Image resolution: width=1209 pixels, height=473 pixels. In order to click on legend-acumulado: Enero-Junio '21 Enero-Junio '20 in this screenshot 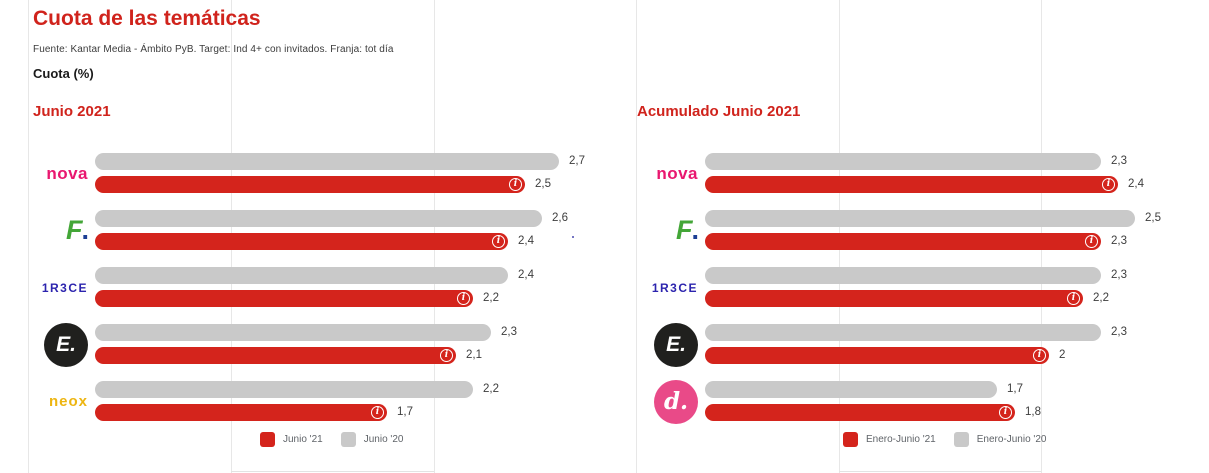, I will do `click(944, 439)`.